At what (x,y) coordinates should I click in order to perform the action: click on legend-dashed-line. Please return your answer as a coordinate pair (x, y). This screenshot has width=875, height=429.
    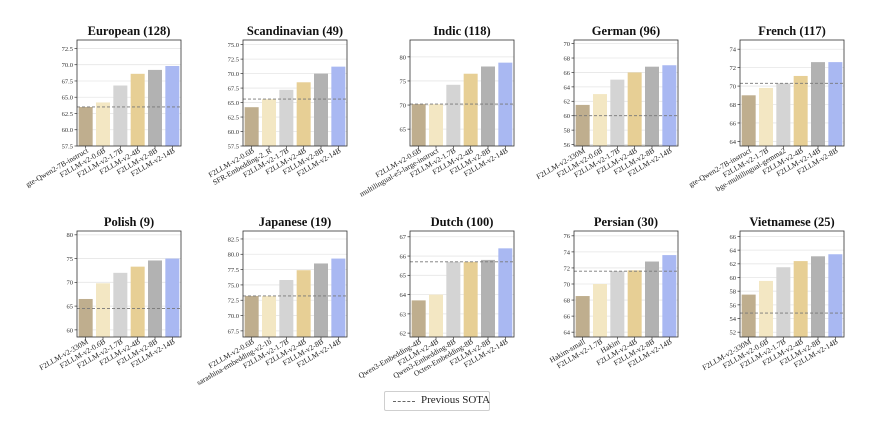
    Looking at the image, I should click on (404, 401).